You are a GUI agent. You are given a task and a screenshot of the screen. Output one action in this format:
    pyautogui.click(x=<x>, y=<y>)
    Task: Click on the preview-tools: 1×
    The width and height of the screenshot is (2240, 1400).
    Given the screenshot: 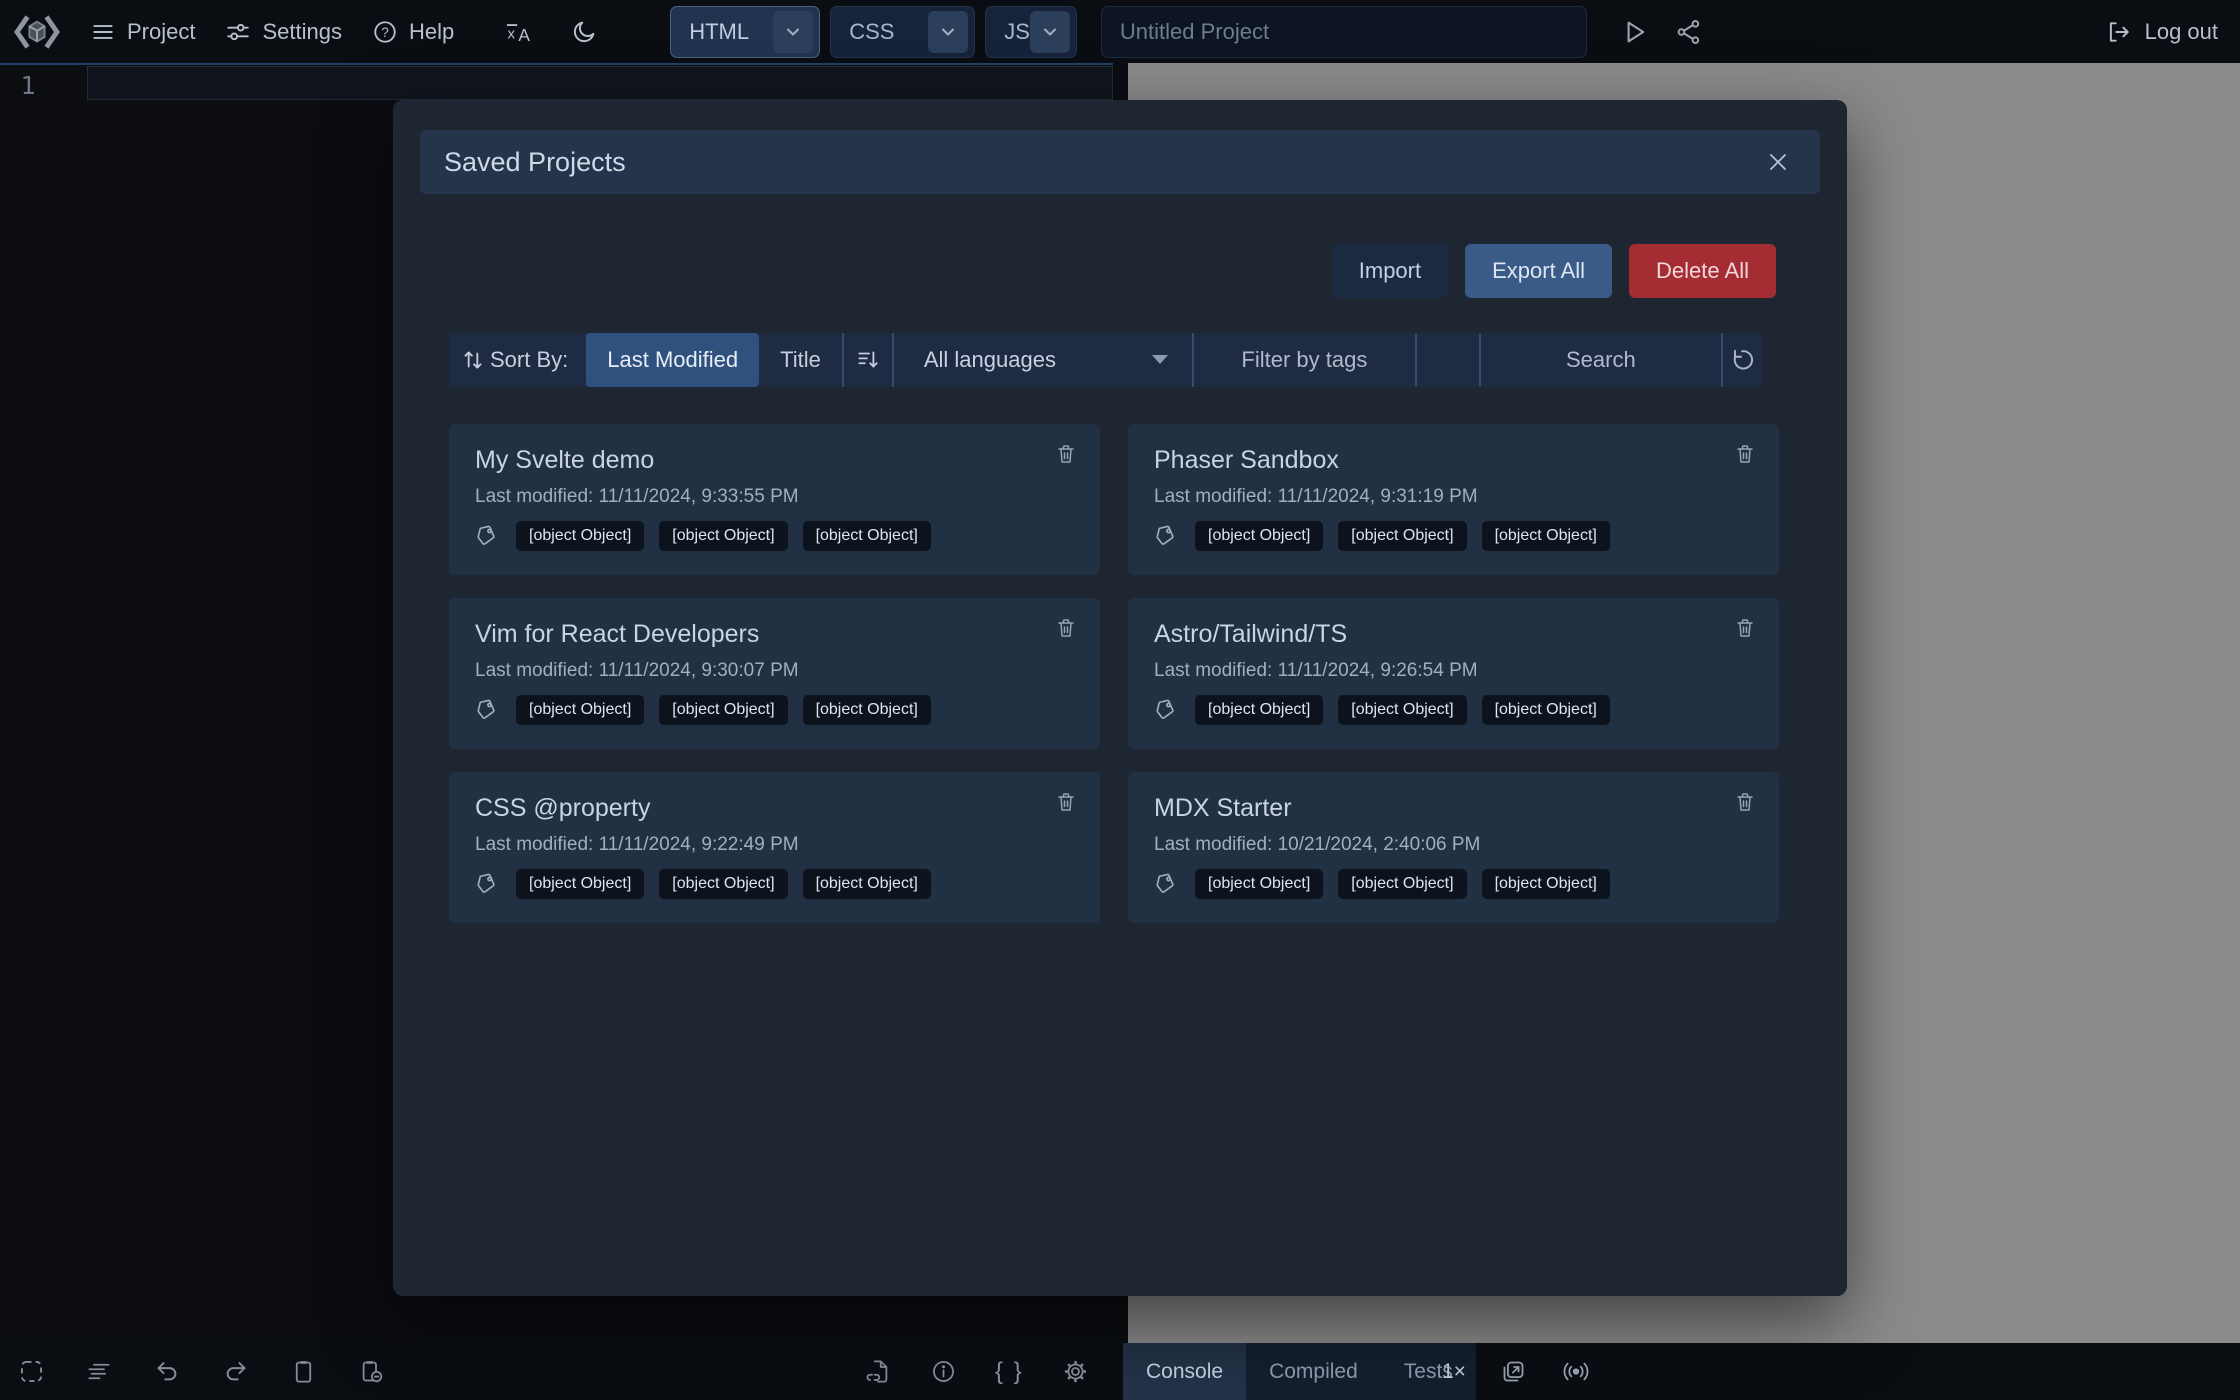 What is the action you would take?
    pyautogui.click(x=1516, y=1371)
    